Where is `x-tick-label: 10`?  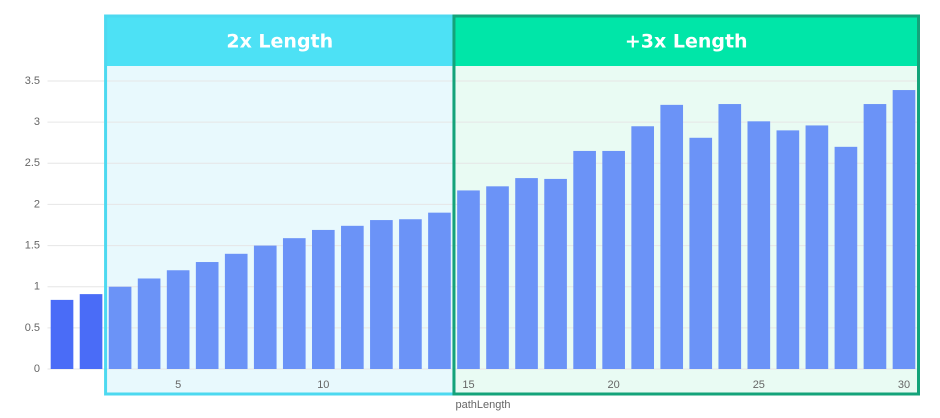 x-tick-label: 10 is located at coordinates (323, 385).